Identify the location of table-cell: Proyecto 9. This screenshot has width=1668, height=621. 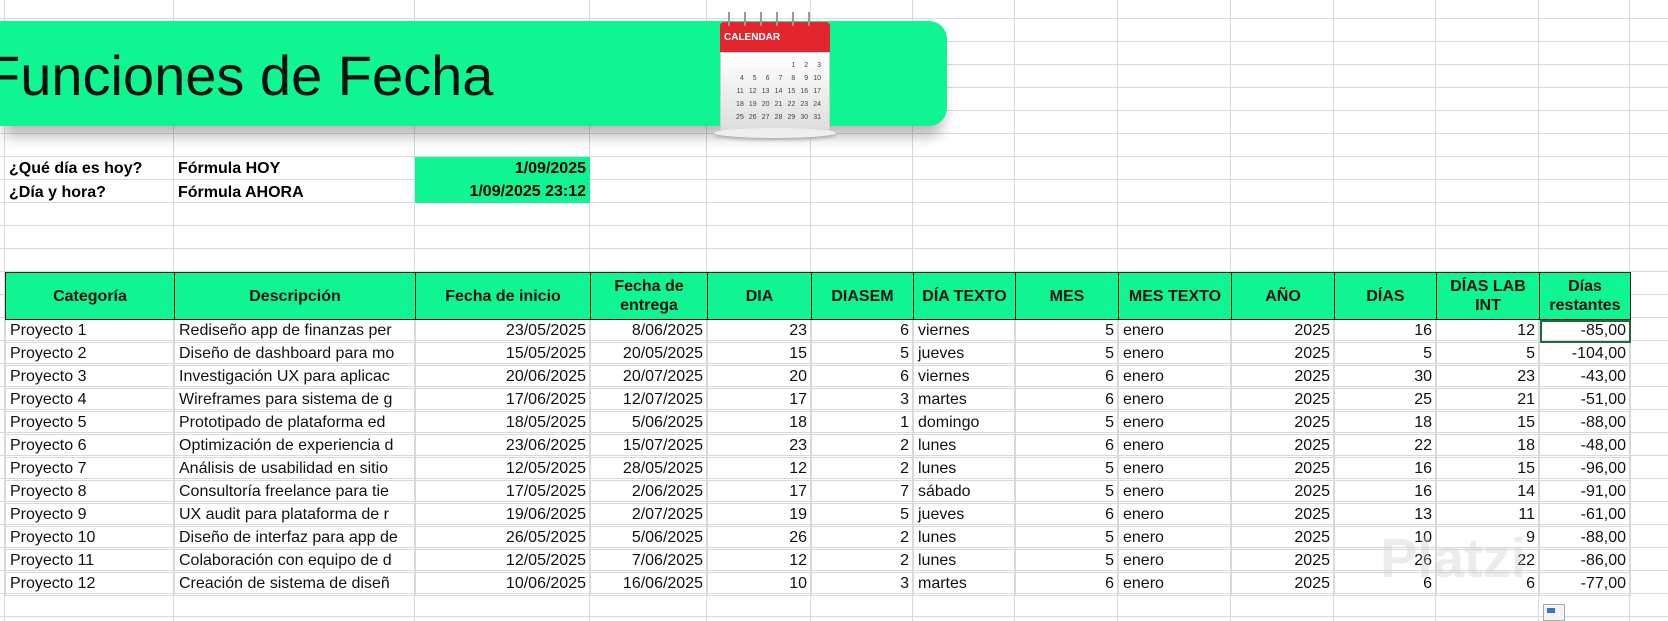
(90, 515).